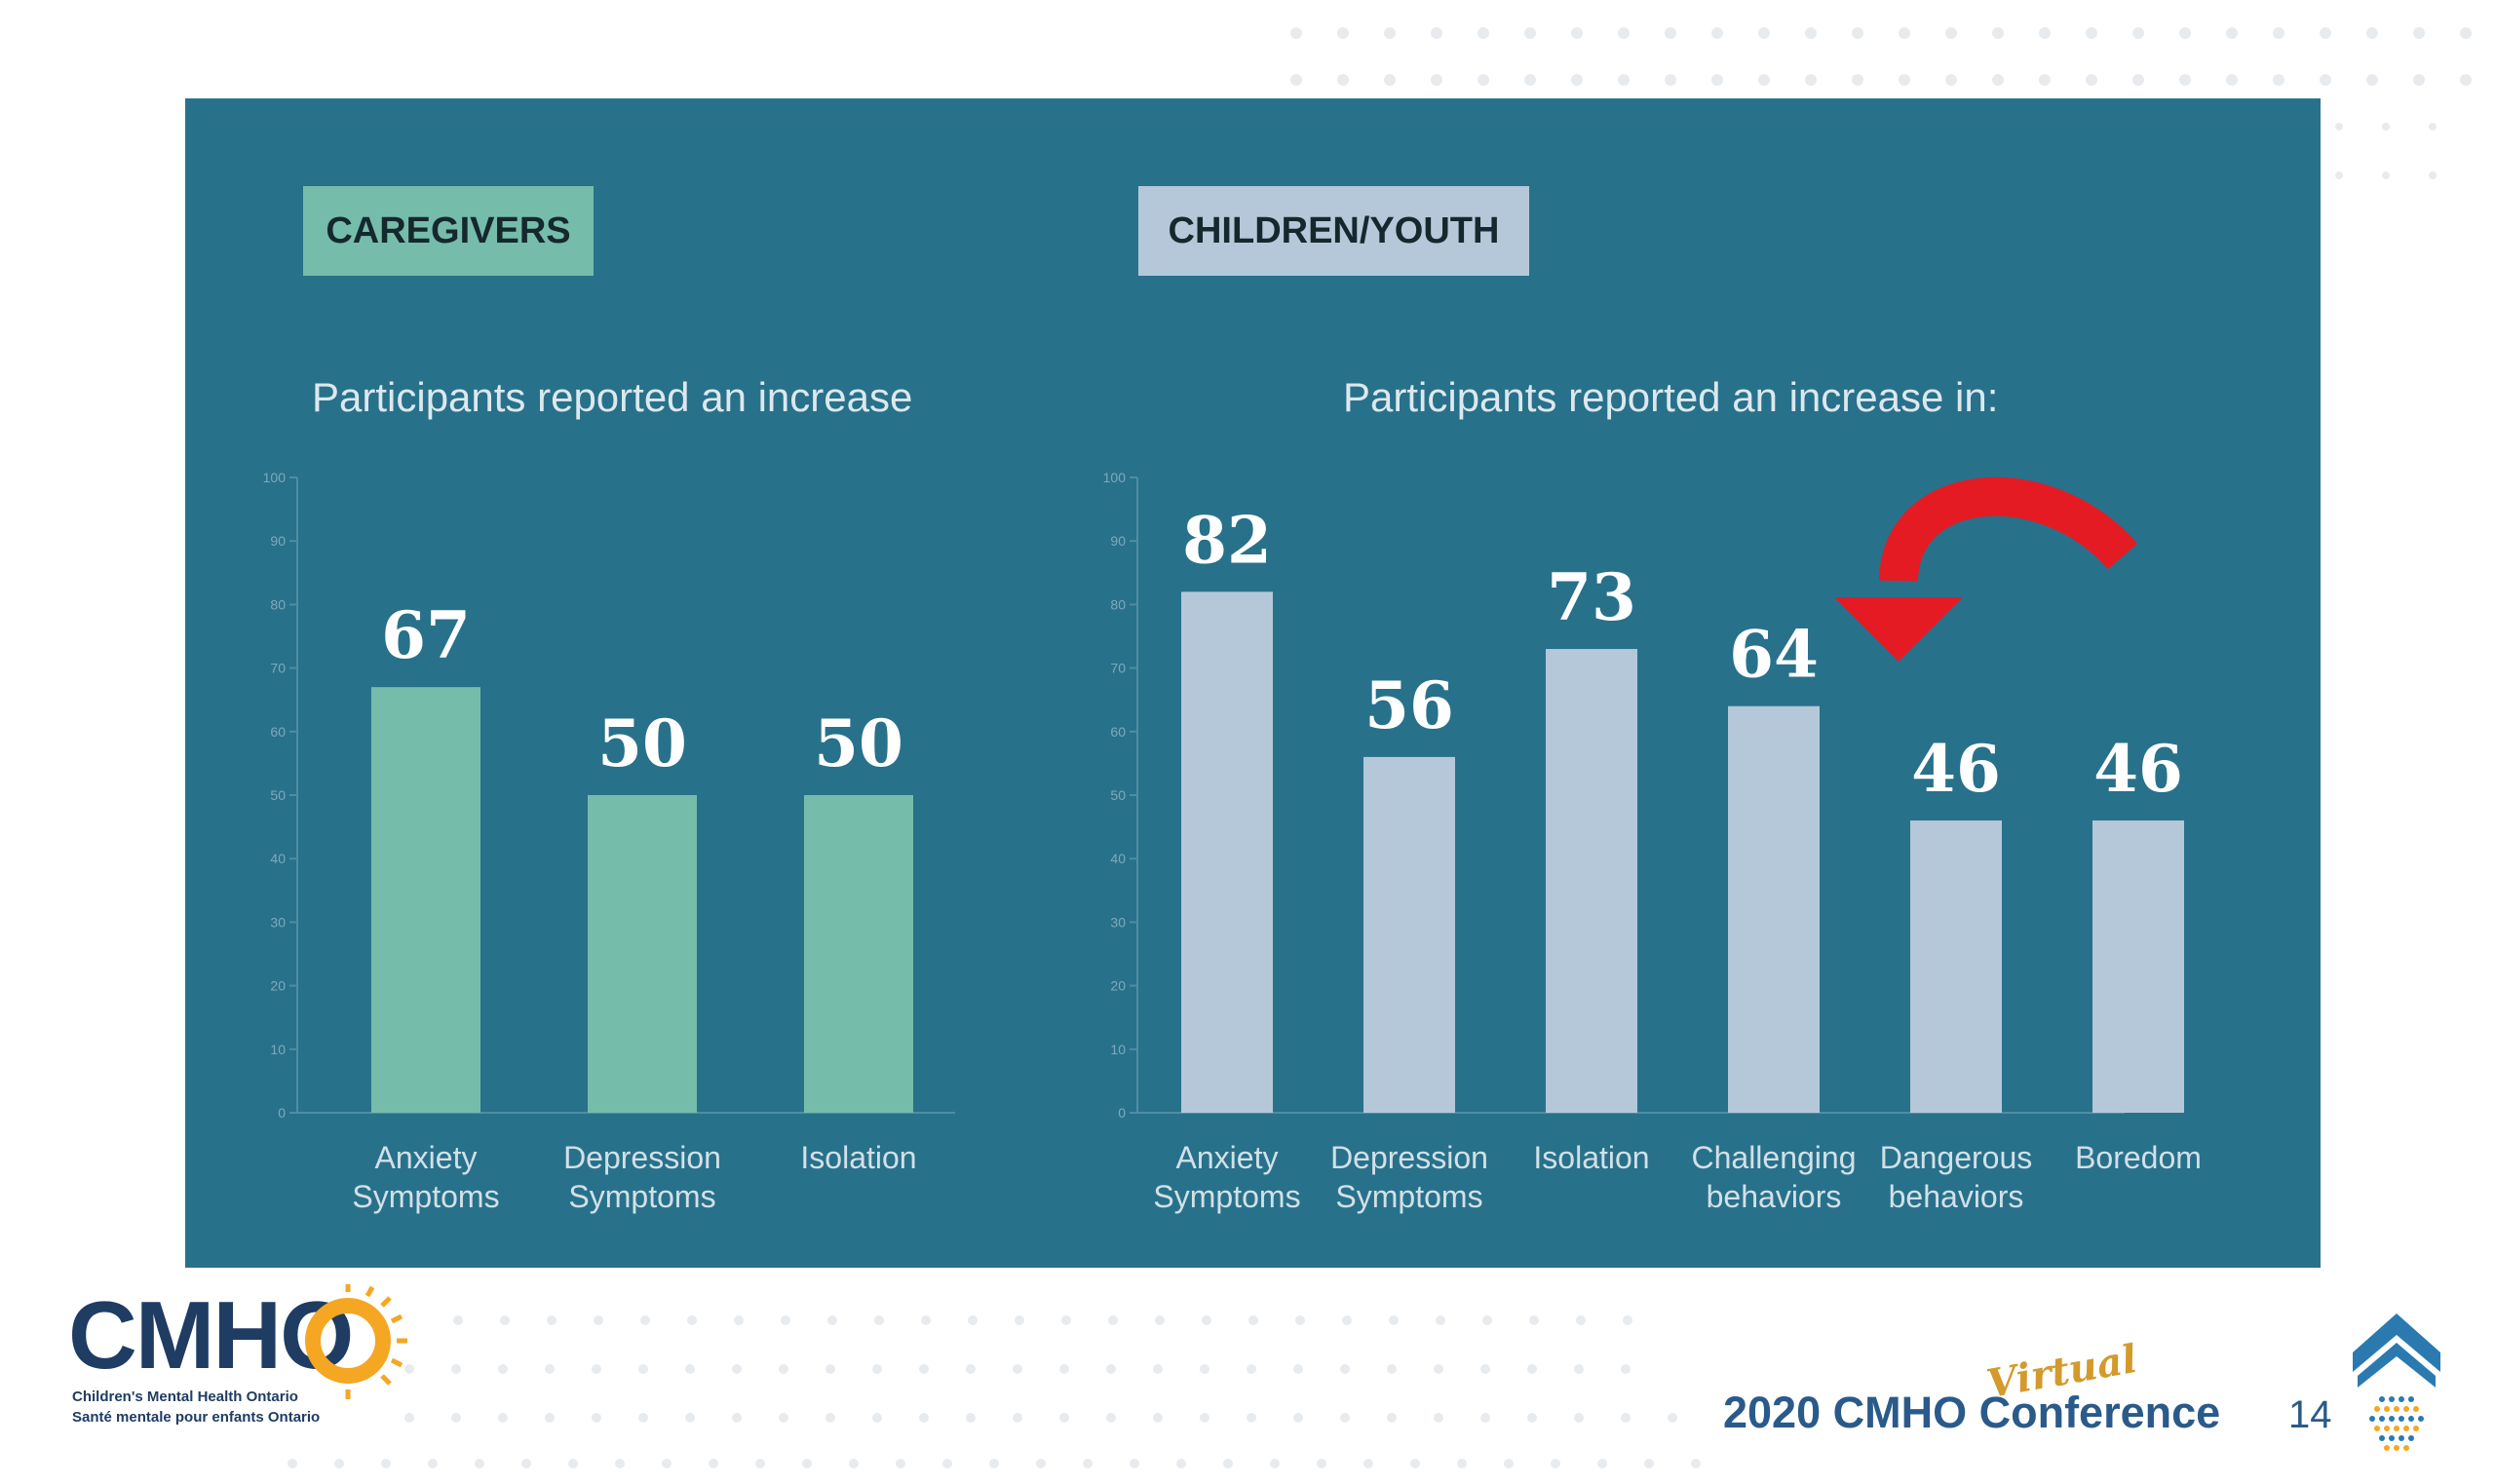 This screenshot has height=1484, width=2495. Describe the element at coordinates (2138, 769) in the screenshot. I see `data-label: 46` at that location.